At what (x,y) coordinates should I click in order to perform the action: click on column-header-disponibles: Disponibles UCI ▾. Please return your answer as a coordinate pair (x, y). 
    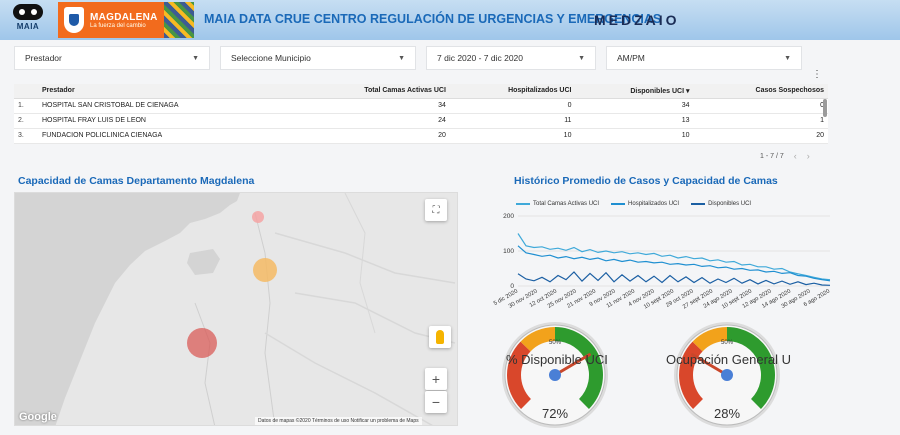
    Looking at the image, I should click on (634, 91).